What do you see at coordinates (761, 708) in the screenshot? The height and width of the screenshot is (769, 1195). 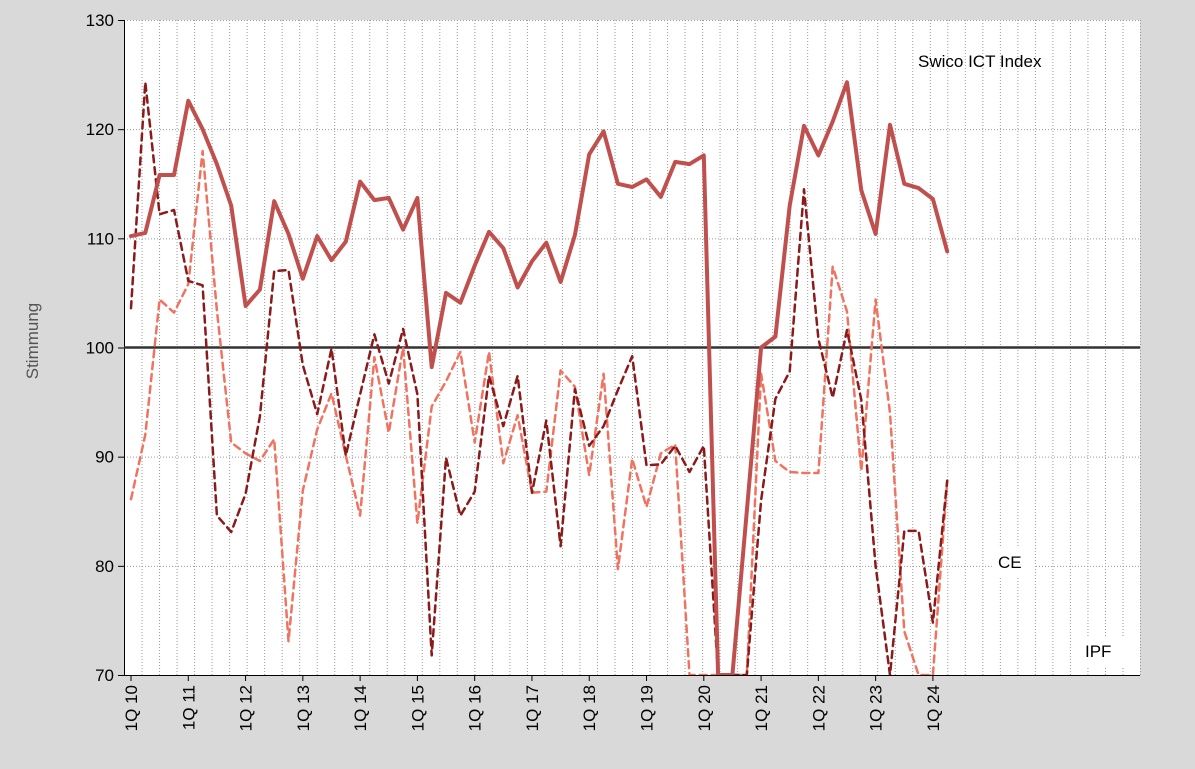 I see `x-tick-label: 1Q 21` at bounding box center [761, 708].